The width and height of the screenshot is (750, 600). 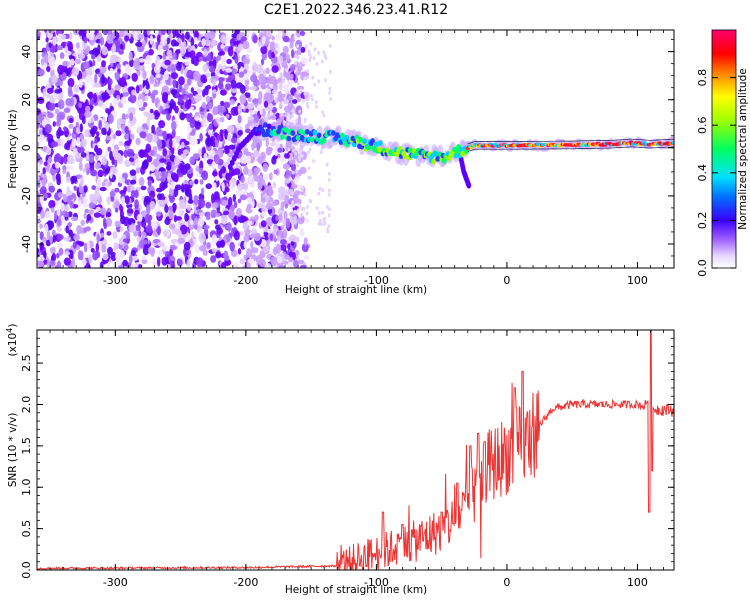 What do you see at coordinates (26, 446) in the screenshot?
I see `snr-y-tick-label: 1.5` at bounding box center [26, 446].